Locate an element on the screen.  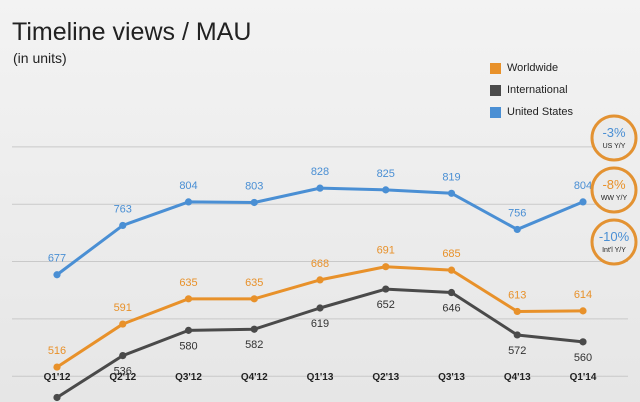
data-label-us-q3-13: 819 is located at coordinates (451, 177).